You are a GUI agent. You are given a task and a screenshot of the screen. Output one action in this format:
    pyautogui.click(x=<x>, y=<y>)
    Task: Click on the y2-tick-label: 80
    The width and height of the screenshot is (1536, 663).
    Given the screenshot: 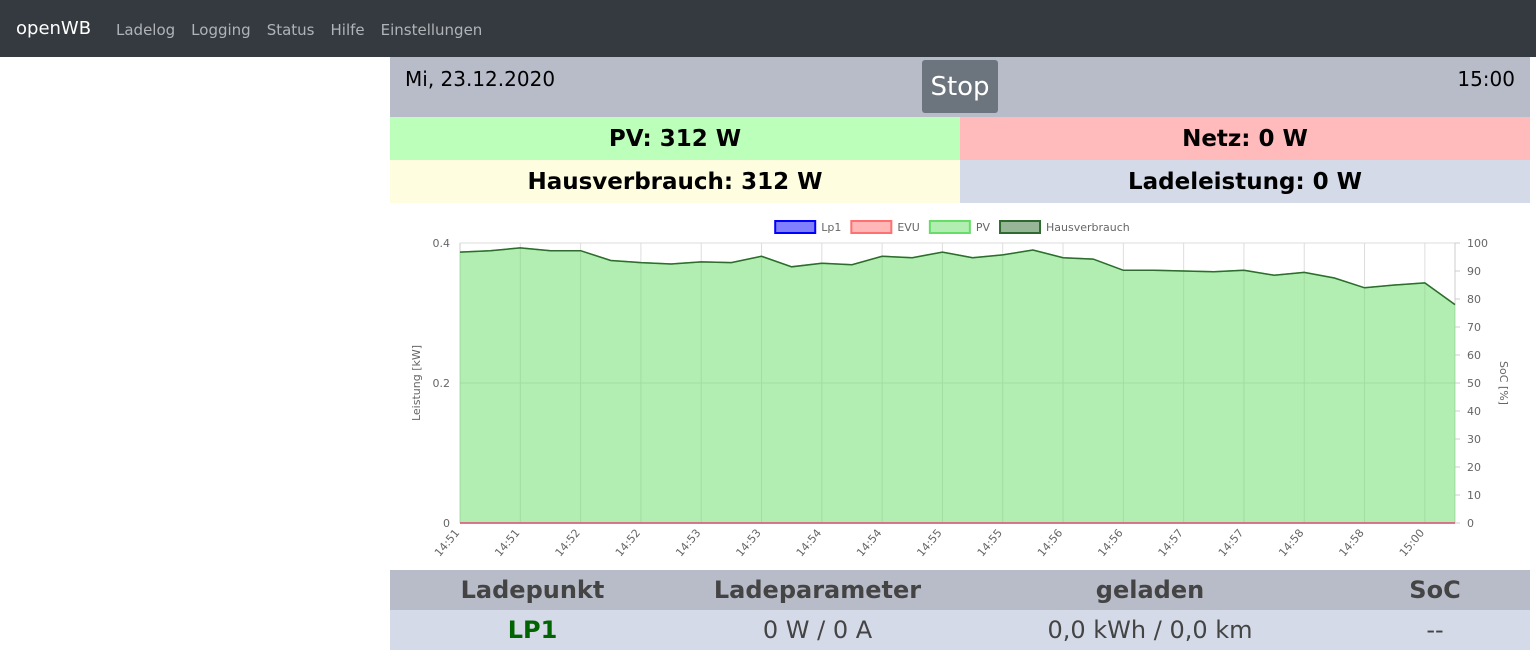 What is the action you would take?
    pyautogui.click(x=1474, y=299)
    